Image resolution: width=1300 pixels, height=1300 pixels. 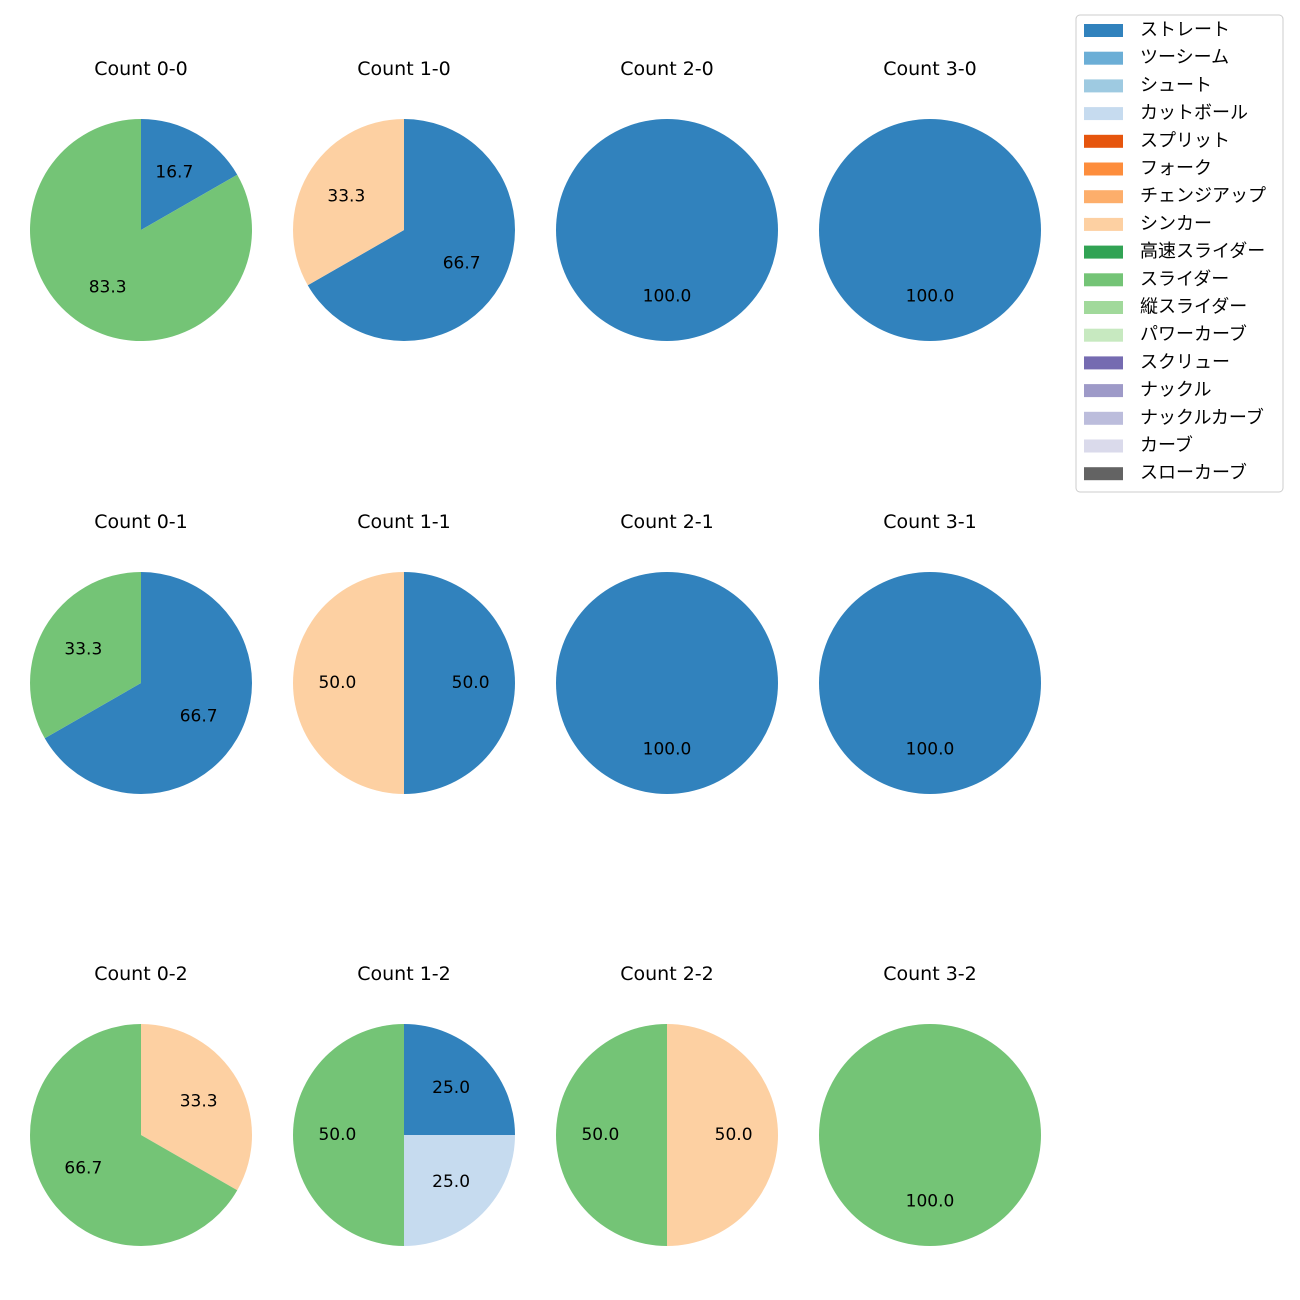 What do you see at coordinates (1185, 140) in the screenshot?
I see `legend-label: スプリット` at bounding box center [1185, 140].